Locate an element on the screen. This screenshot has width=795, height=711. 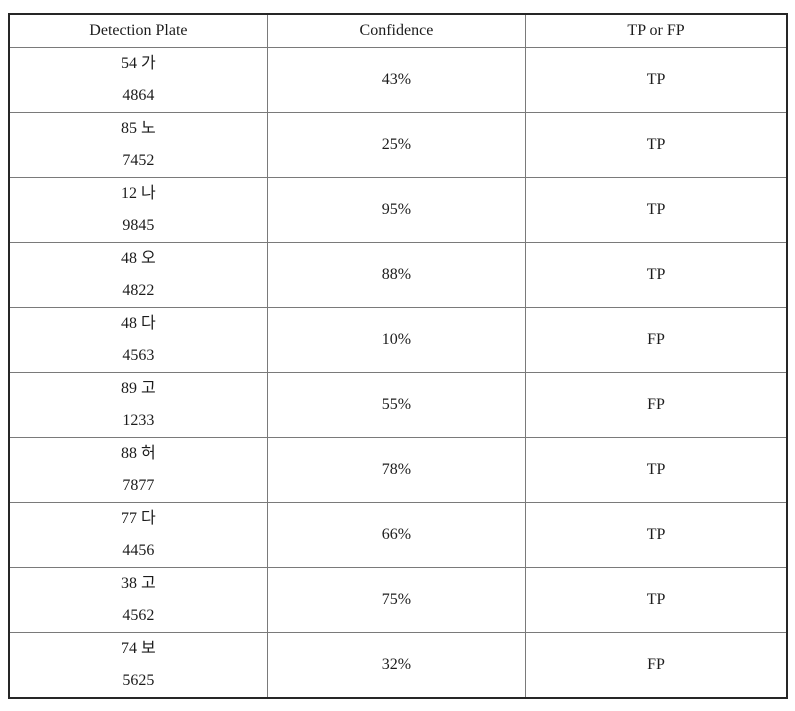
plate-cell: 88 허 7877 is located at coordinates (138, 470).